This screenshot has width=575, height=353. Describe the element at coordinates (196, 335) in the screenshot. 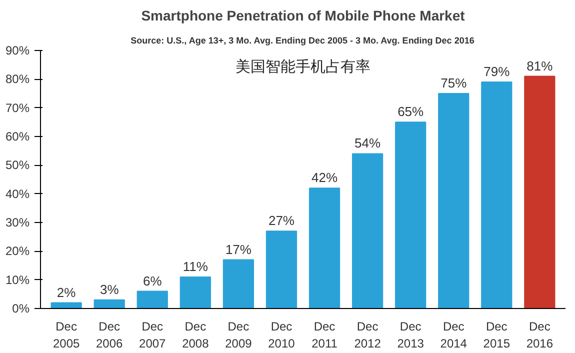

I see `x-tick-label: Dec 2008` at that location.